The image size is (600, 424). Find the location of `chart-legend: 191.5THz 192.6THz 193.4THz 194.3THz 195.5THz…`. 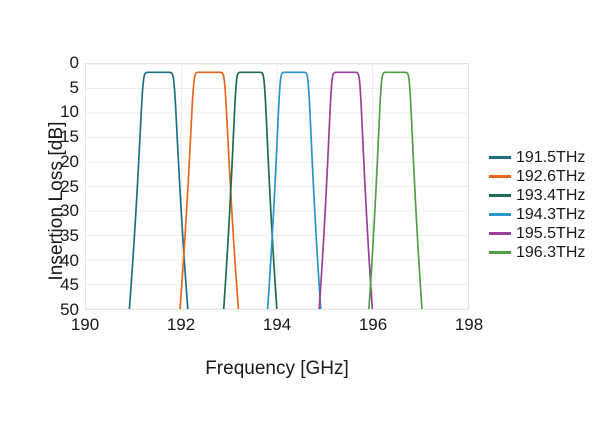

chart-legend: 191.5THz 192.6THz 193.4THz 194.3THz 195.5THz… is located at coordinates (537, 205).